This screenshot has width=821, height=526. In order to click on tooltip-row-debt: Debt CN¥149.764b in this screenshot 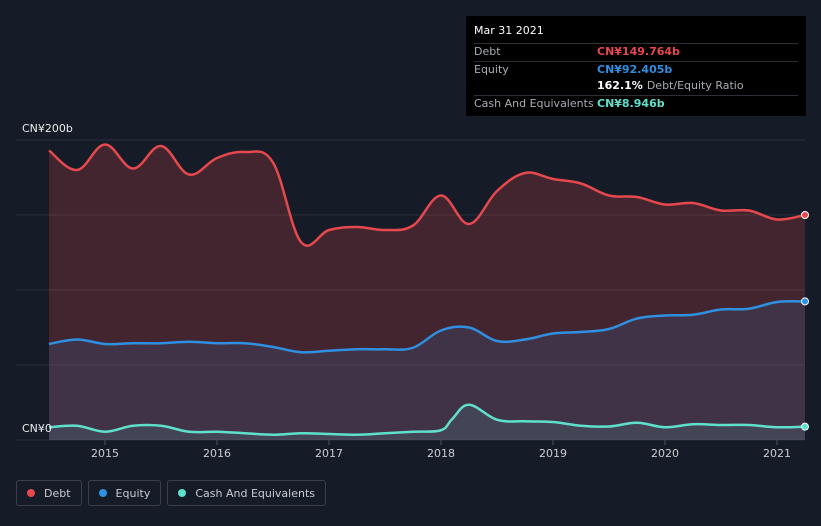, I will do `click(636, 52)`.